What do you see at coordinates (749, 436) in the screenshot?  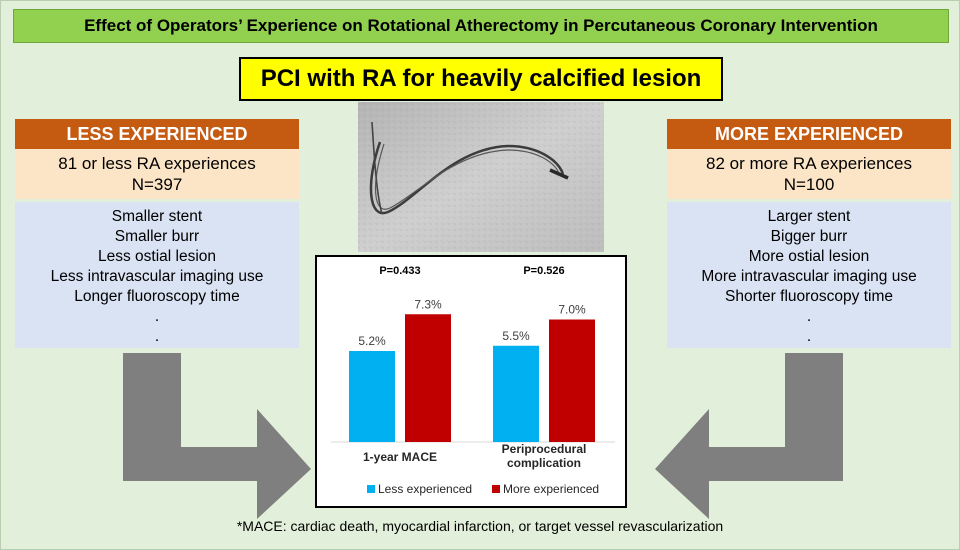 I see `right-arrow-icon` at bounding box center [749, 436].